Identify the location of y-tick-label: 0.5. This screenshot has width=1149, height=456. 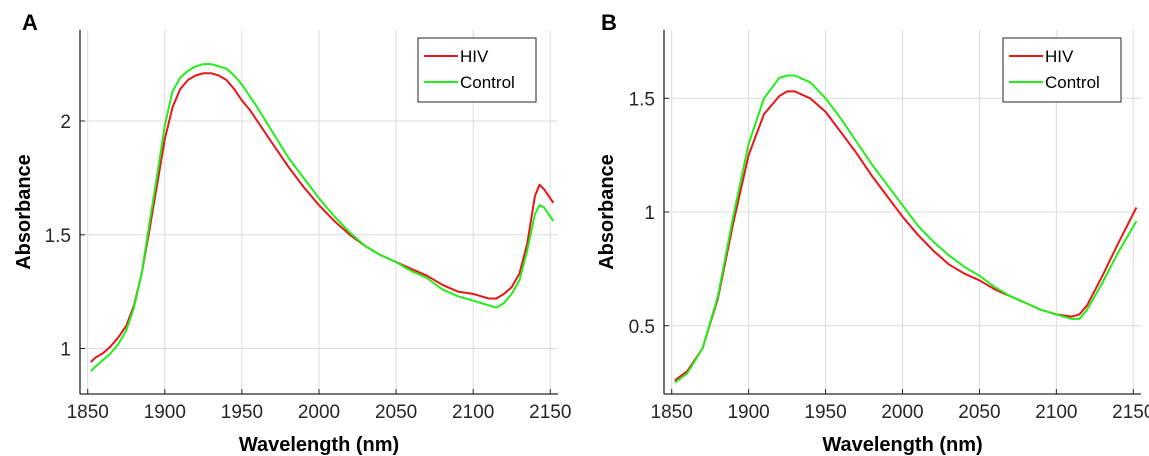
(642, 327).